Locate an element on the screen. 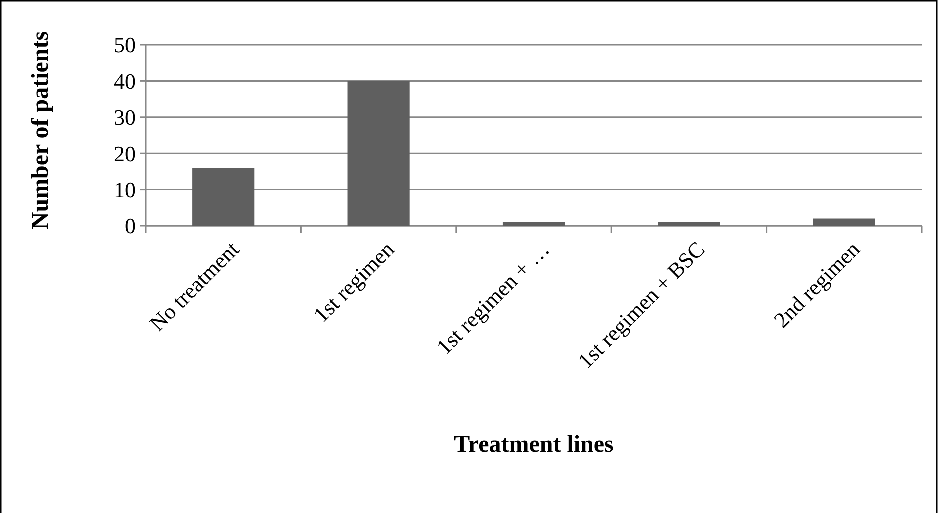 Image resolution: width=938 pixels, height=513 pixels. x-axis-title: Treatment lines is located at coordinates (534, 445).